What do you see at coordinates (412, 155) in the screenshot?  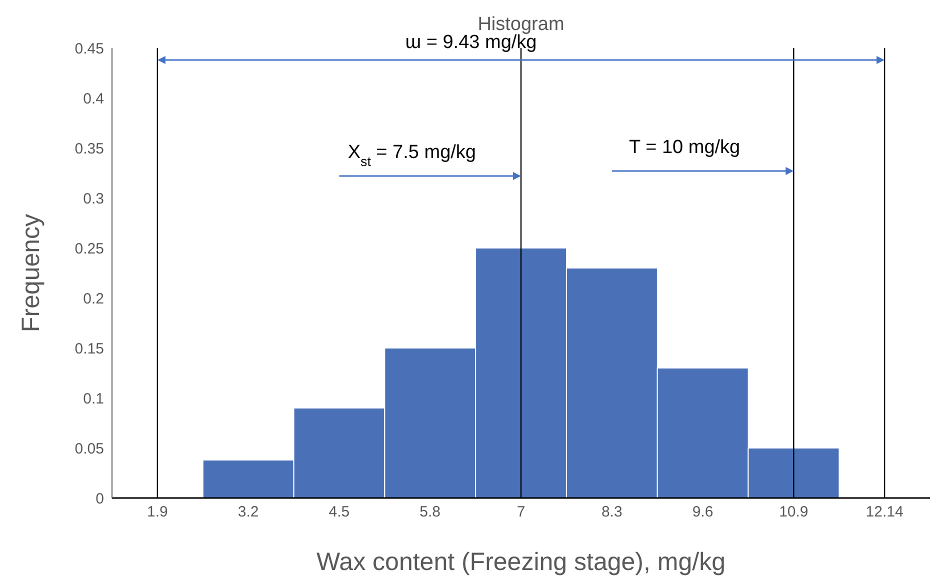 I see `annotation: X$_{st}$ = 7.5 mg/kg` at bounding box center [412, 155].